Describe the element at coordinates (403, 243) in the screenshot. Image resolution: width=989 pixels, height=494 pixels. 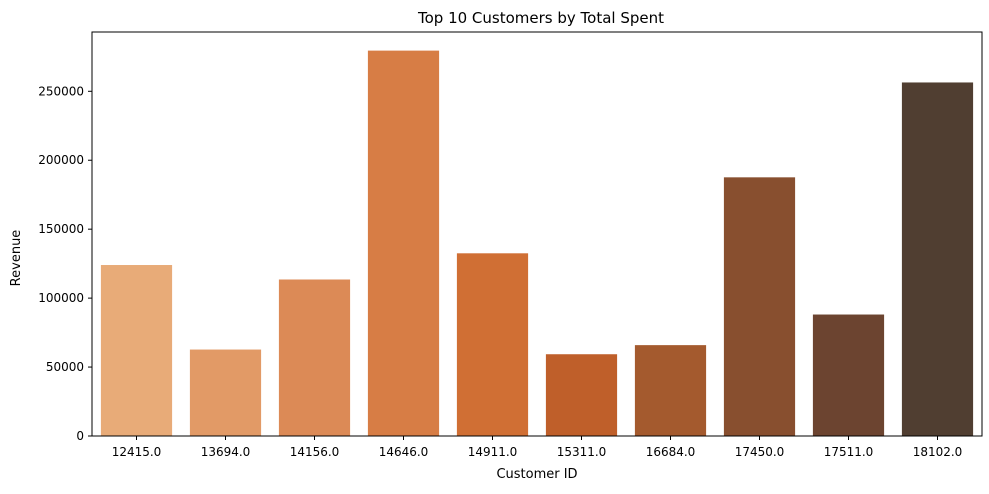
I see `bar-14646.0` at that location.